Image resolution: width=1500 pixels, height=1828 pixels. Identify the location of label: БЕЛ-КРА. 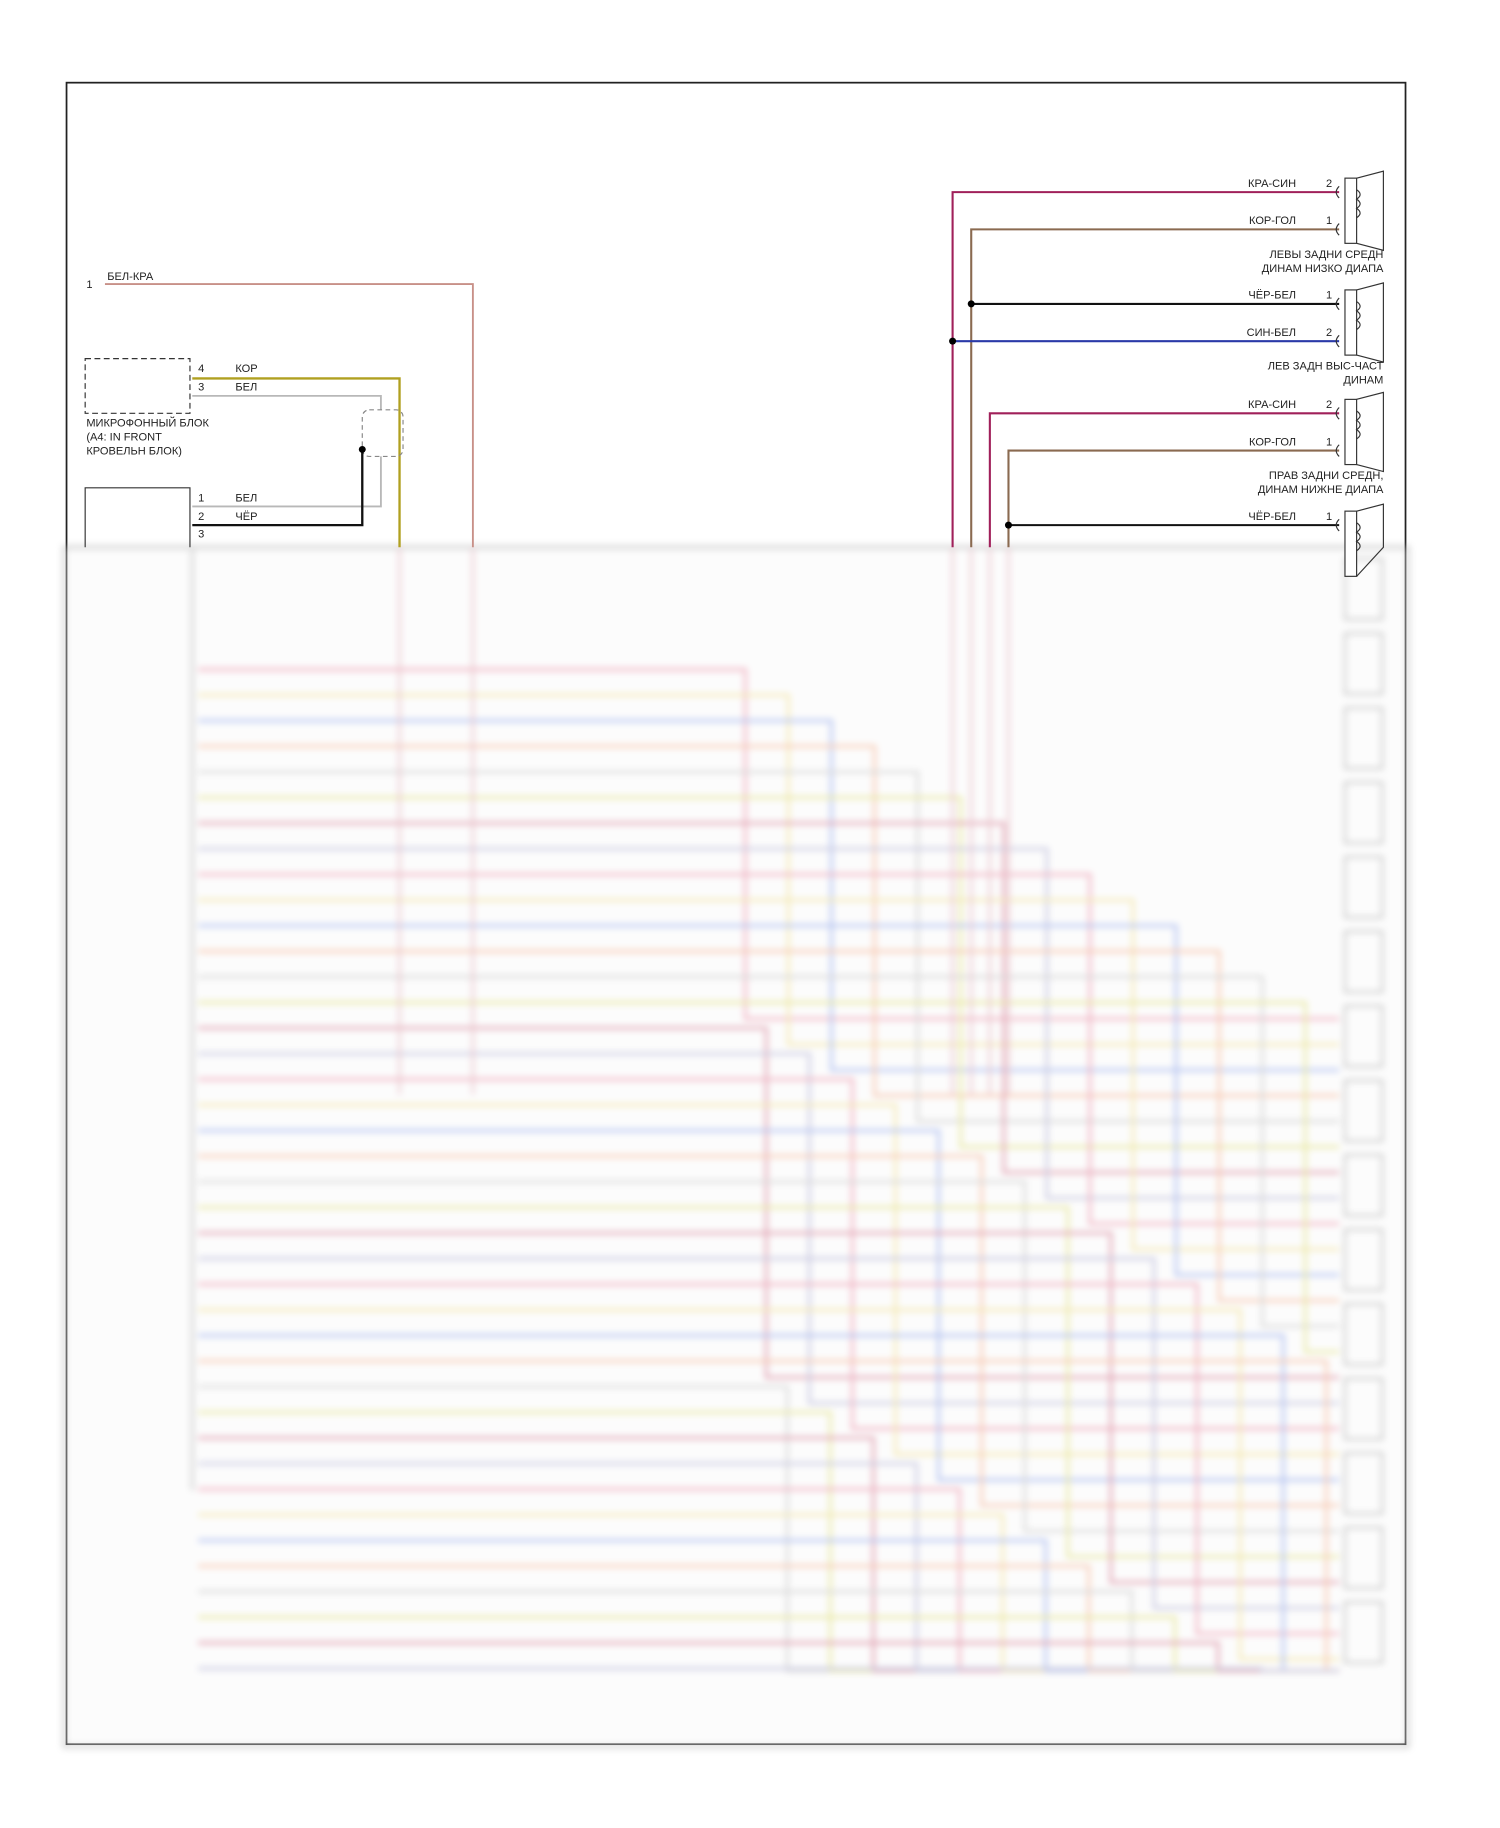
(130, 277).